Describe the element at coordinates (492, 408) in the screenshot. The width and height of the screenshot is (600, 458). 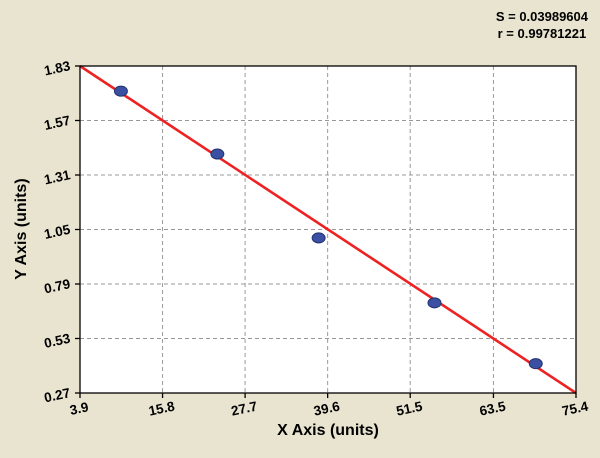
I see `x-tick-label: 63.5` at that location.